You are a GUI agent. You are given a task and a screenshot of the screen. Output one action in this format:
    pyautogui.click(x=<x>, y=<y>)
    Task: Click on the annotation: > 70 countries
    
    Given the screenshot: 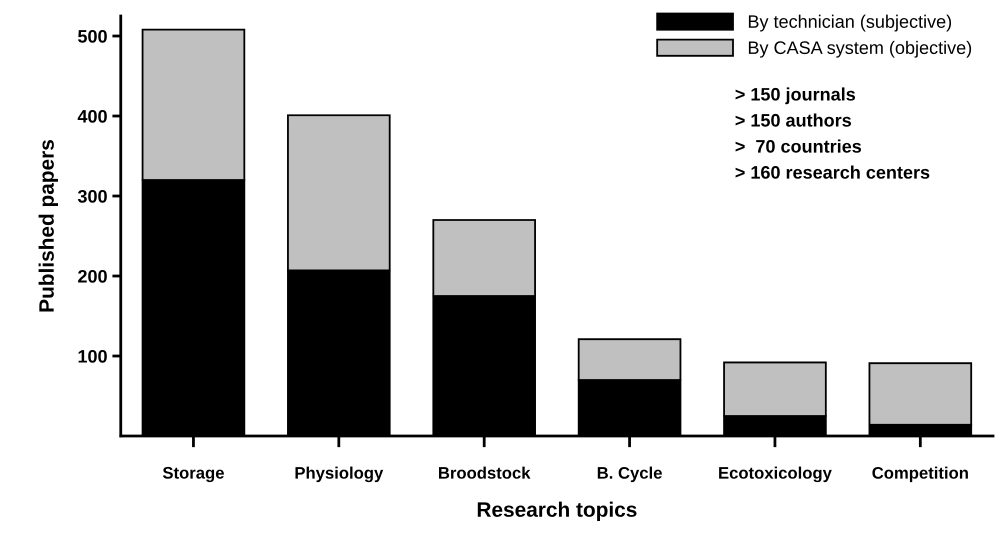 What is the action you would take?
    pyautogui.click(x=799, y=146)
    